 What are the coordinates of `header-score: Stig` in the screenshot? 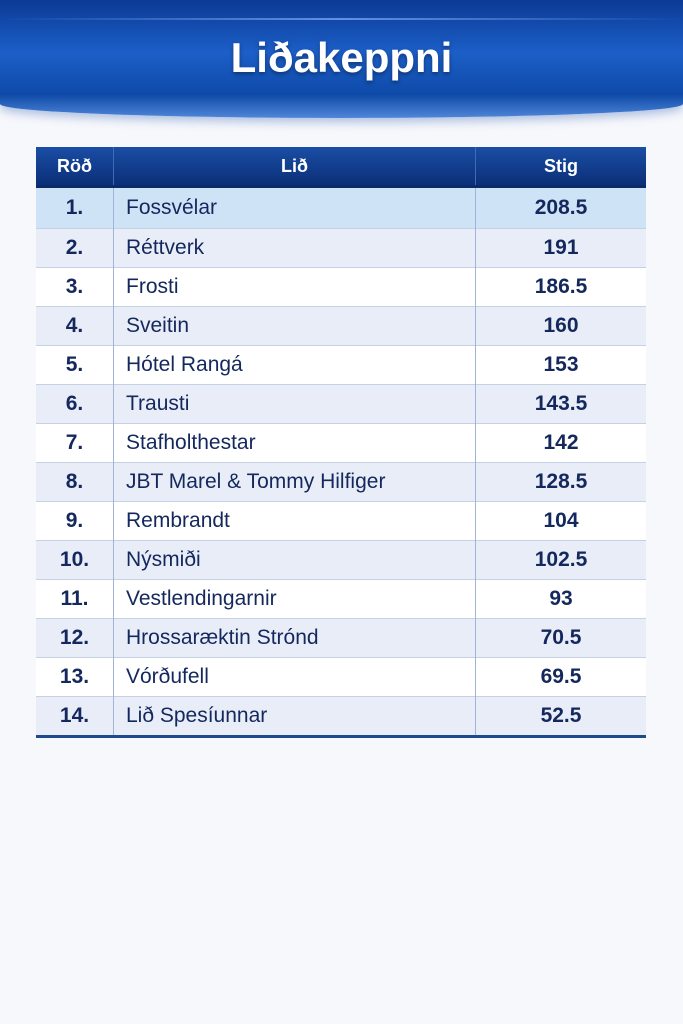 It's located at (560, 167).